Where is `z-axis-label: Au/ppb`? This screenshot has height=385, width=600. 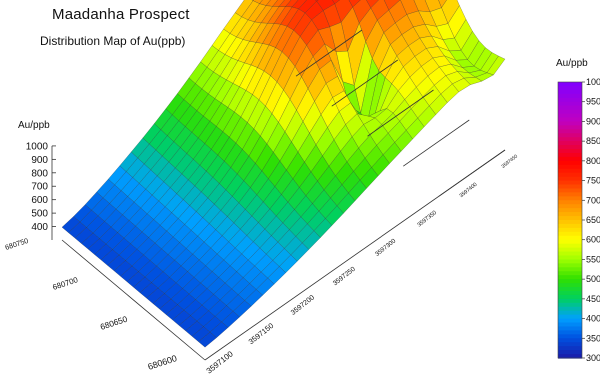 z-axis-label: Au/ppb is located at coordinates (34, 125).